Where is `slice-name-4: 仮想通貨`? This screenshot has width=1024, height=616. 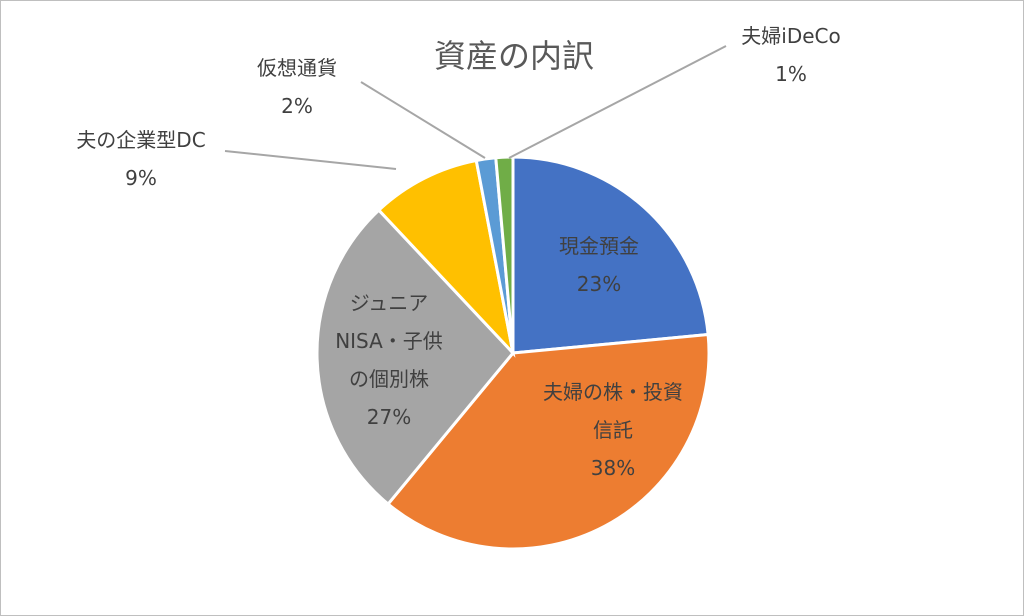 slice-name-4: 仮想通貨 is located at coordinates (297, 68).